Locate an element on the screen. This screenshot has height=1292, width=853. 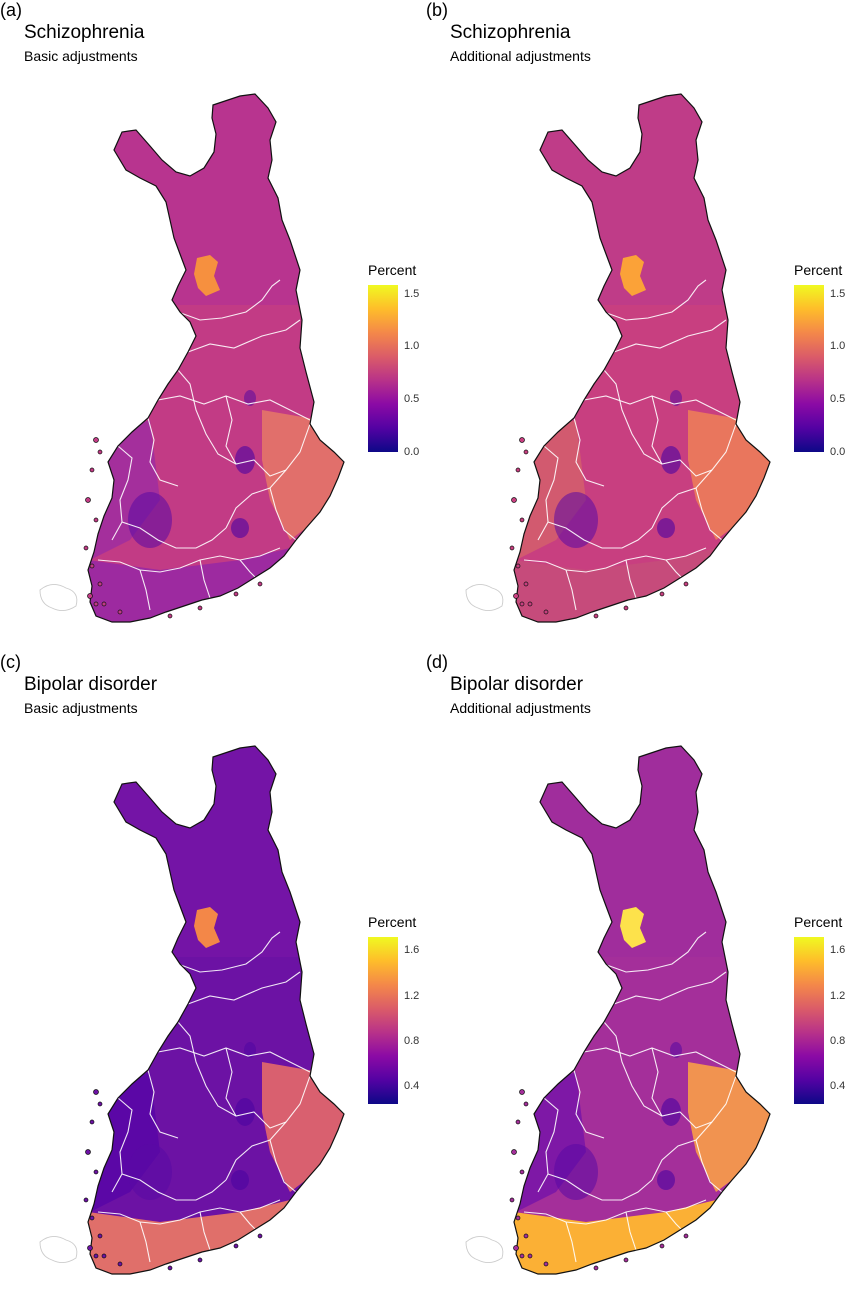
panel-subtitle: Additional adjustments is located at coordinates (520, 56).